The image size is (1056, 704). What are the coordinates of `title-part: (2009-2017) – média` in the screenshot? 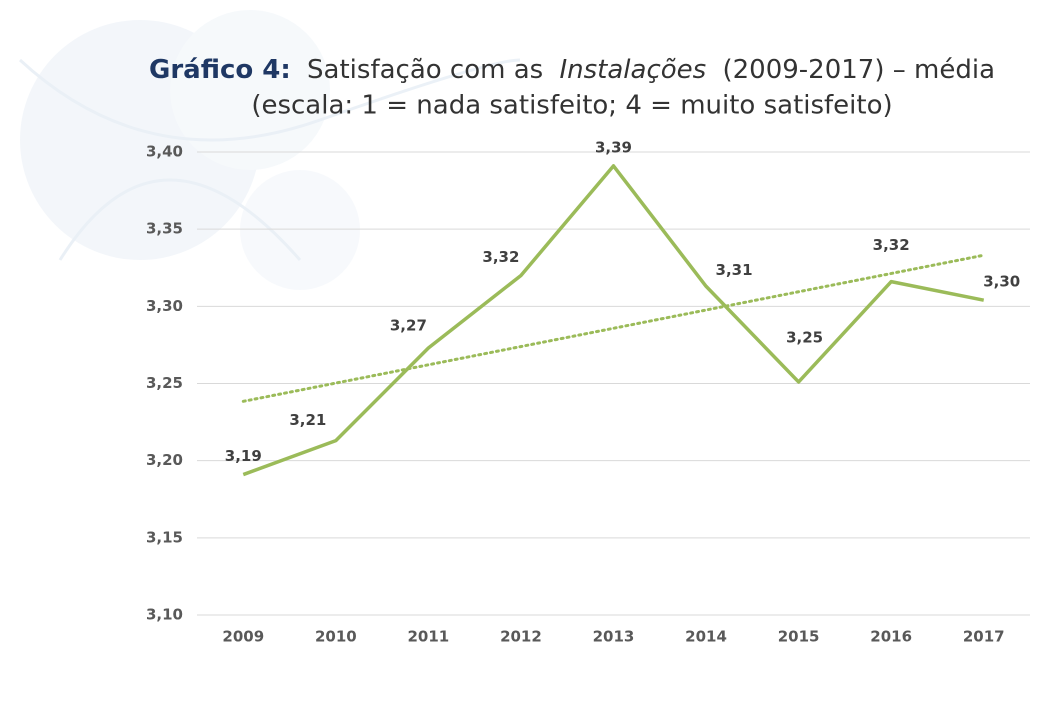 It's located at (858, 70).